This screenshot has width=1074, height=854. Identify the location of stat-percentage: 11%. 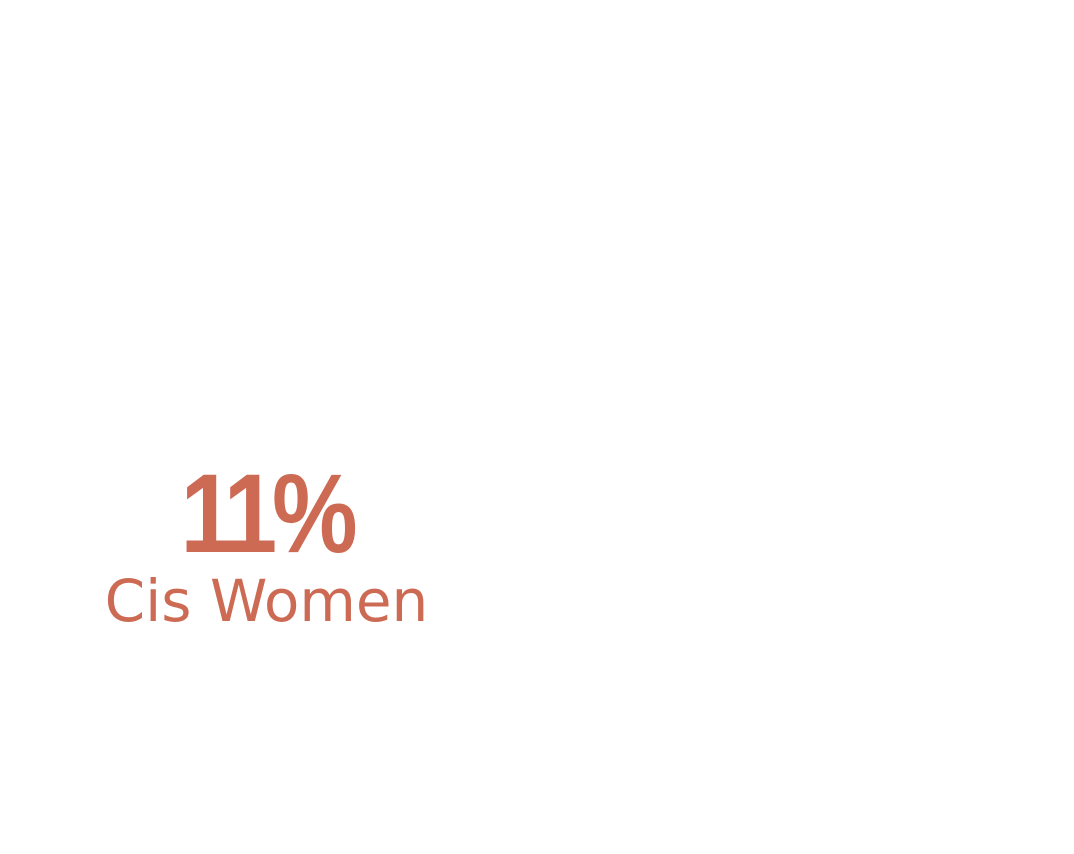
(269, 513).